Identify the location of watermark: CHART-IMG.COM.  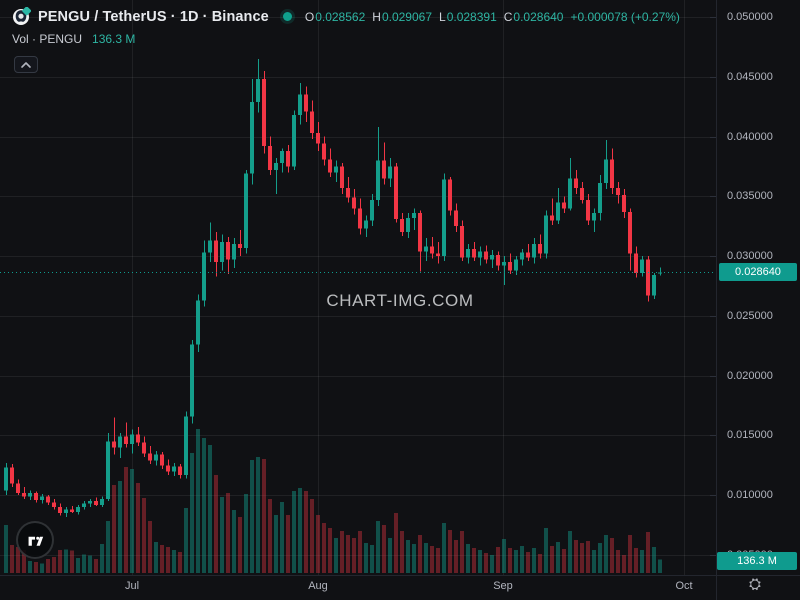
(400, 300).